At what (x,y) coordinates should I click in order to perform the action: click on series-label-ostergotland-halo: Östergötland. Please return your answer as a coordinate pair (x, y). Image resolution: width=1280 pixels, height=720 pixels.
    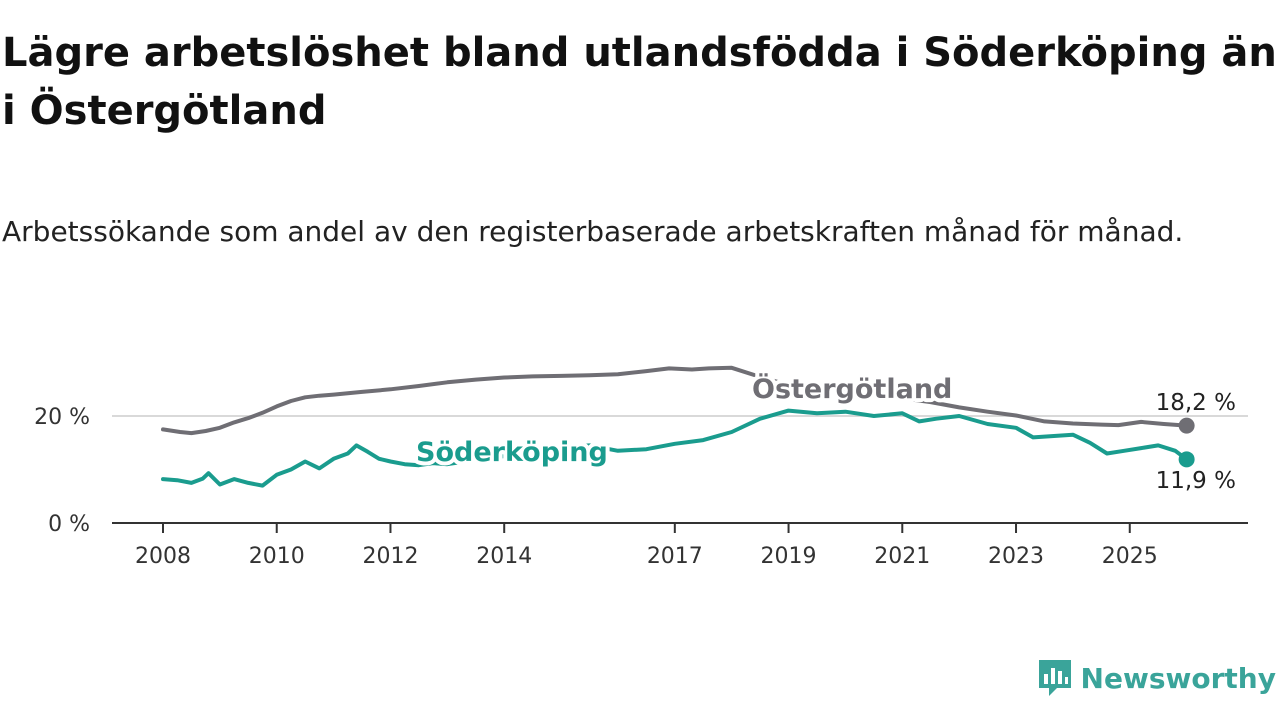
    Looking at the image, I should click on (852, 388).